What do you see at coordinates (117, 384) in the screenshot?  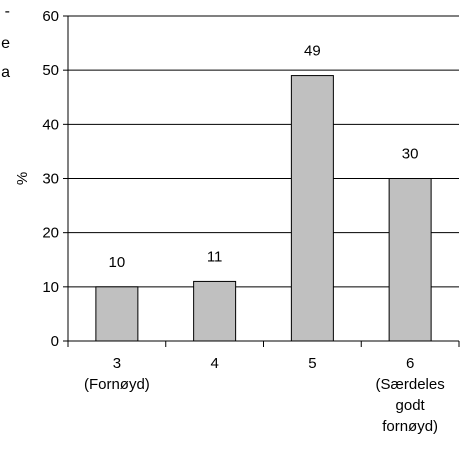 I see `x-category-label-0-1: (Fornøyd)` at bounding box center [117, 384].